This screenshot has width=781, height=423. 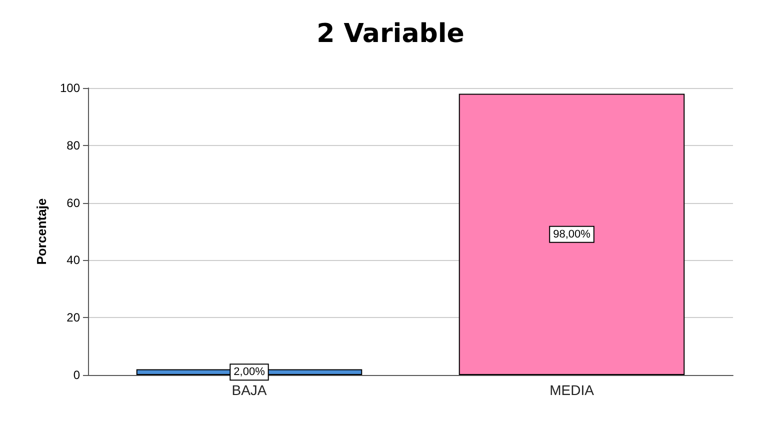 I want to click on chart-title: 2 Variable, so click(x=390, y=34).